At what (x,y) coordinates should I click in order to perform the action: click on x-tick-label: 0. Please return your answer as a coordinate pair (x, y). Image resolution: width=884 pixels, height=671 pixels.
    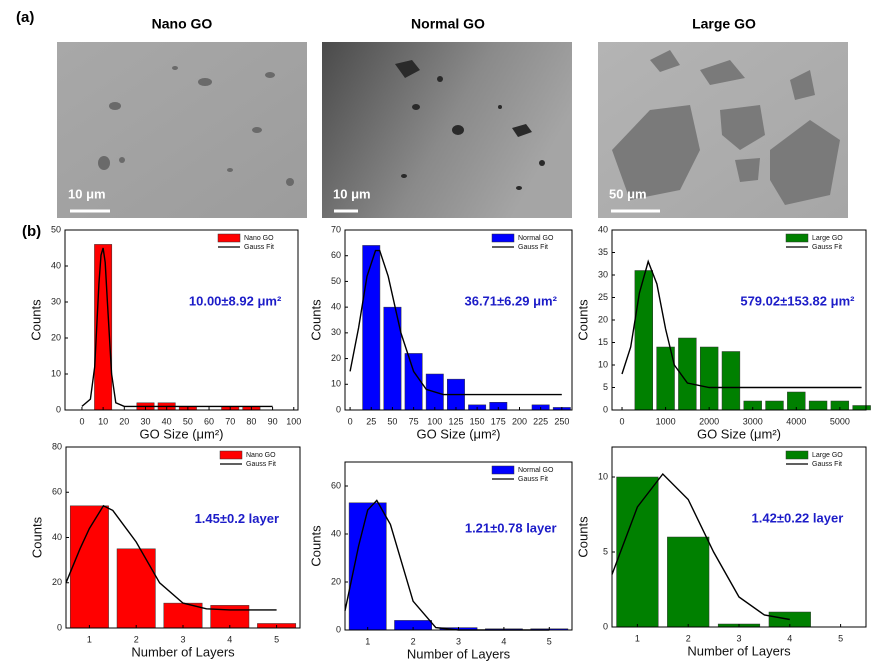
    Looking at the image, I should click on (622, 421).